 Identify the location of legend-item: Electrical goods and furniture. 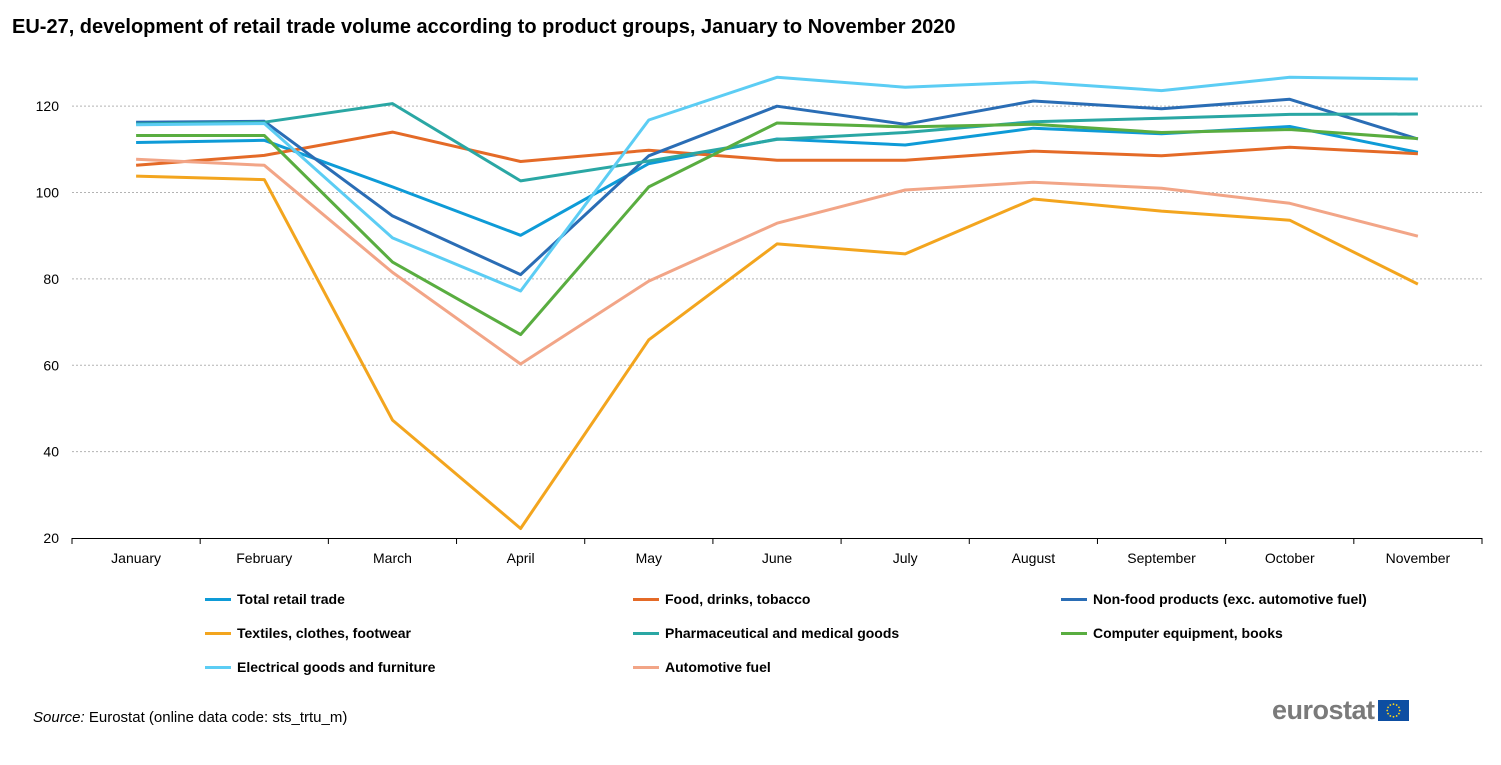
(320, 667).